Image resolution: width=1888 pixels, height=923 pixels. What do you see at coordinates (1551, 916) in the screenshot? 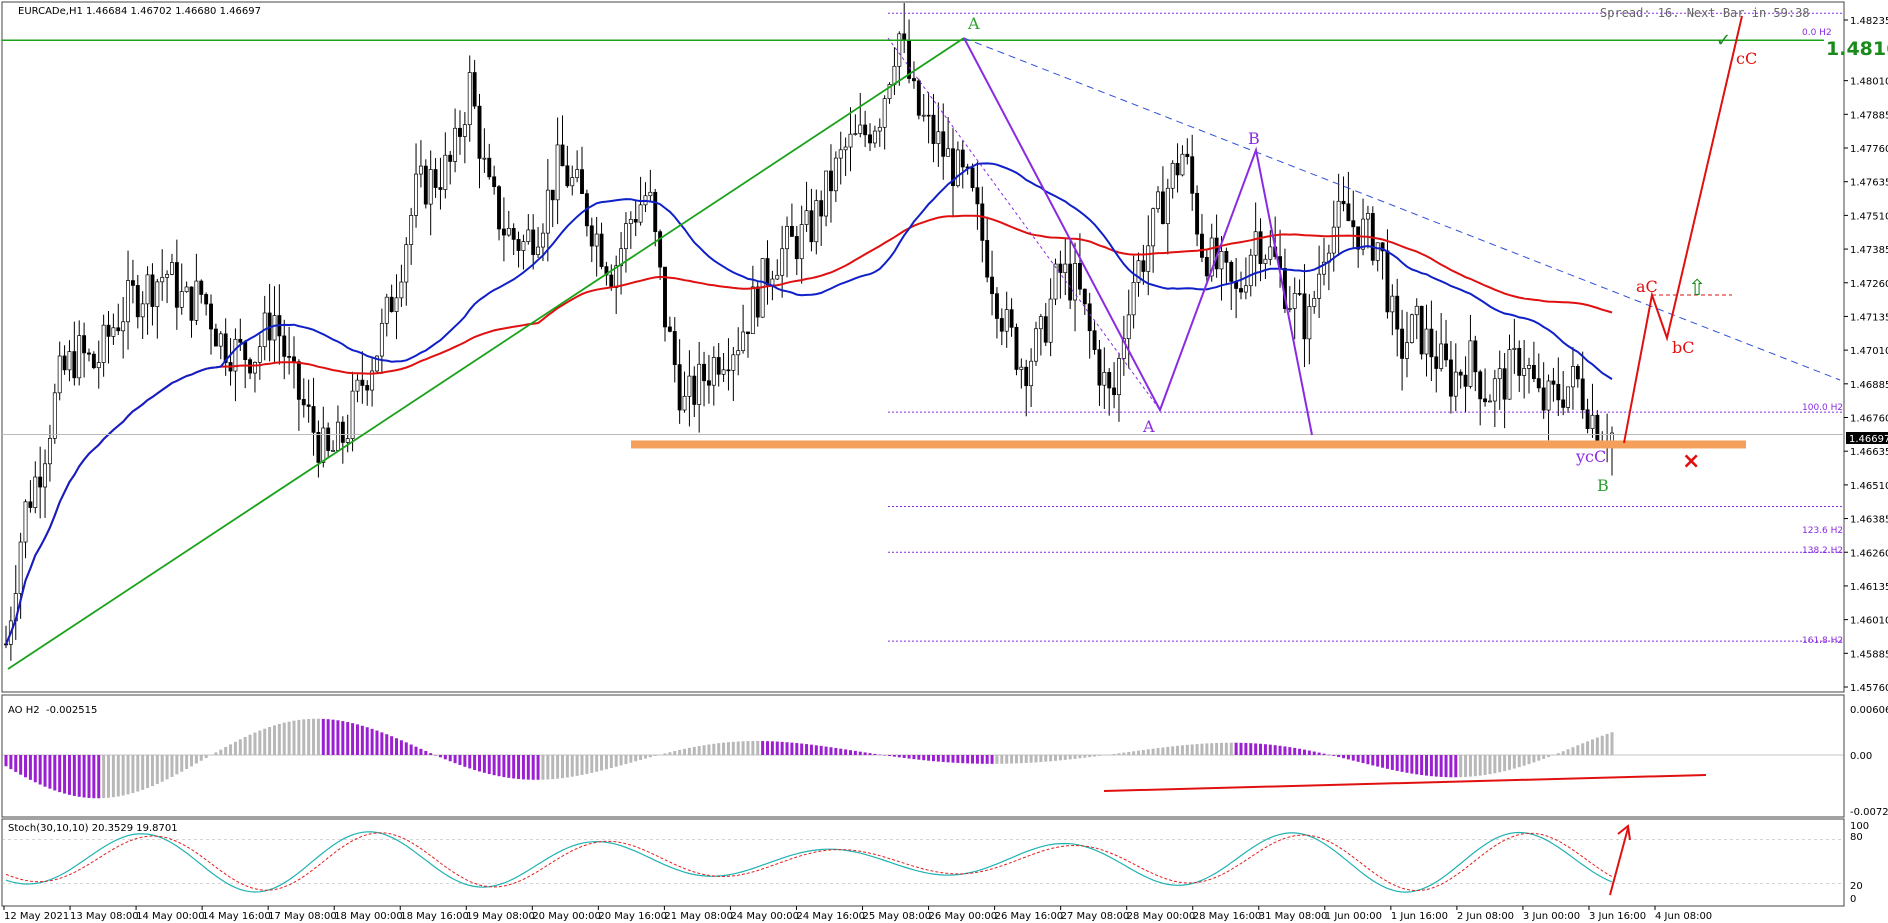
I see `time-tick-label: 3 Jun 00:00` at bounding box center [1551, 916].